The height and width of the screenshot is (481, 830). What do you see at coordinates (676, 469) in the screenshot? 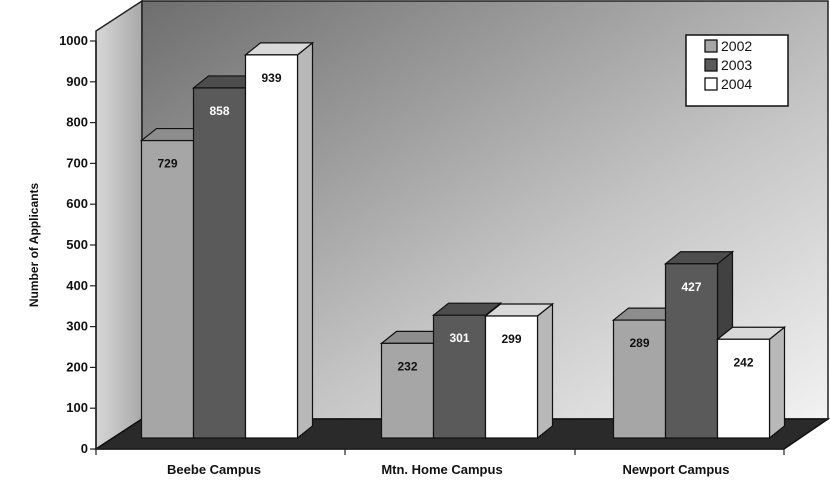
I see `x-category-label: Newport Campus` at bounding box center [676, 469].